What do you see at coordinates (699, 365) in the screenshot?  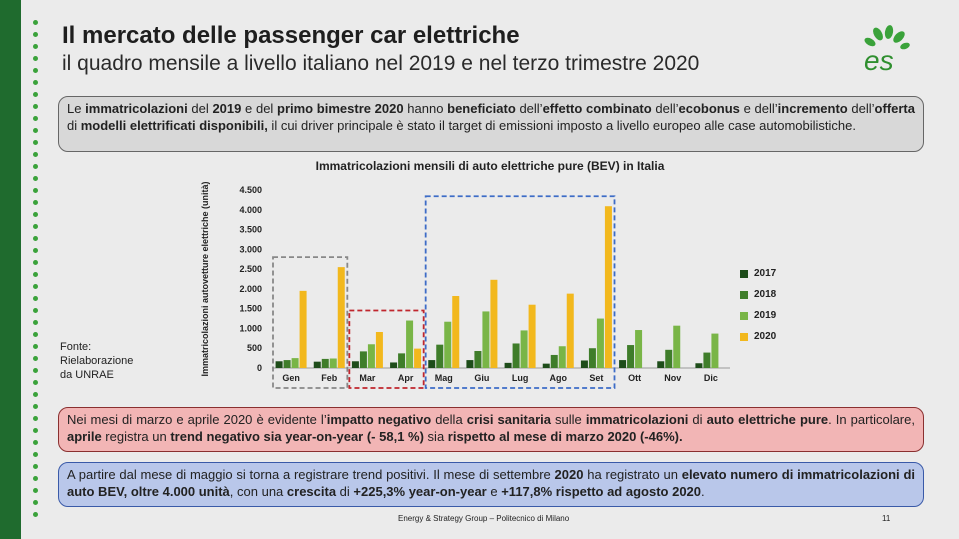 I see `bar-2017-Dic` at bounding box center [699, 365].